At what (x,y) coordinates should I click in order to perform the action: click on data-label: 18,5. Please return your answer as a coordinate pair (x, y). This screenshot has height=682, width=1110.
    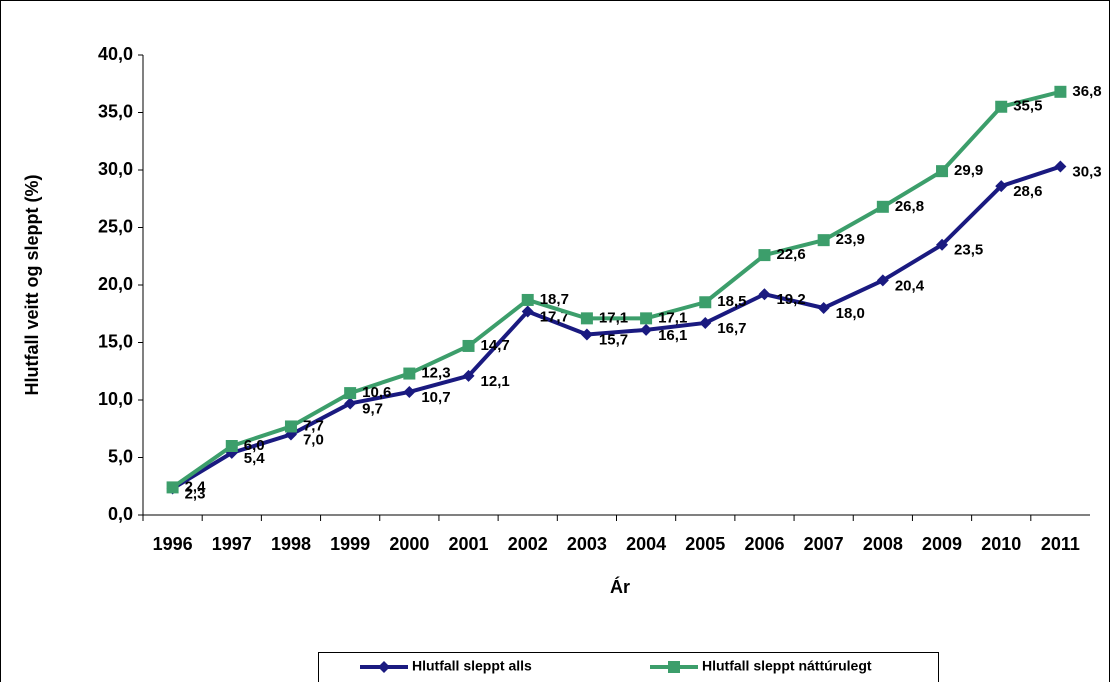
    Looking at the image, I should click on (731, 301).